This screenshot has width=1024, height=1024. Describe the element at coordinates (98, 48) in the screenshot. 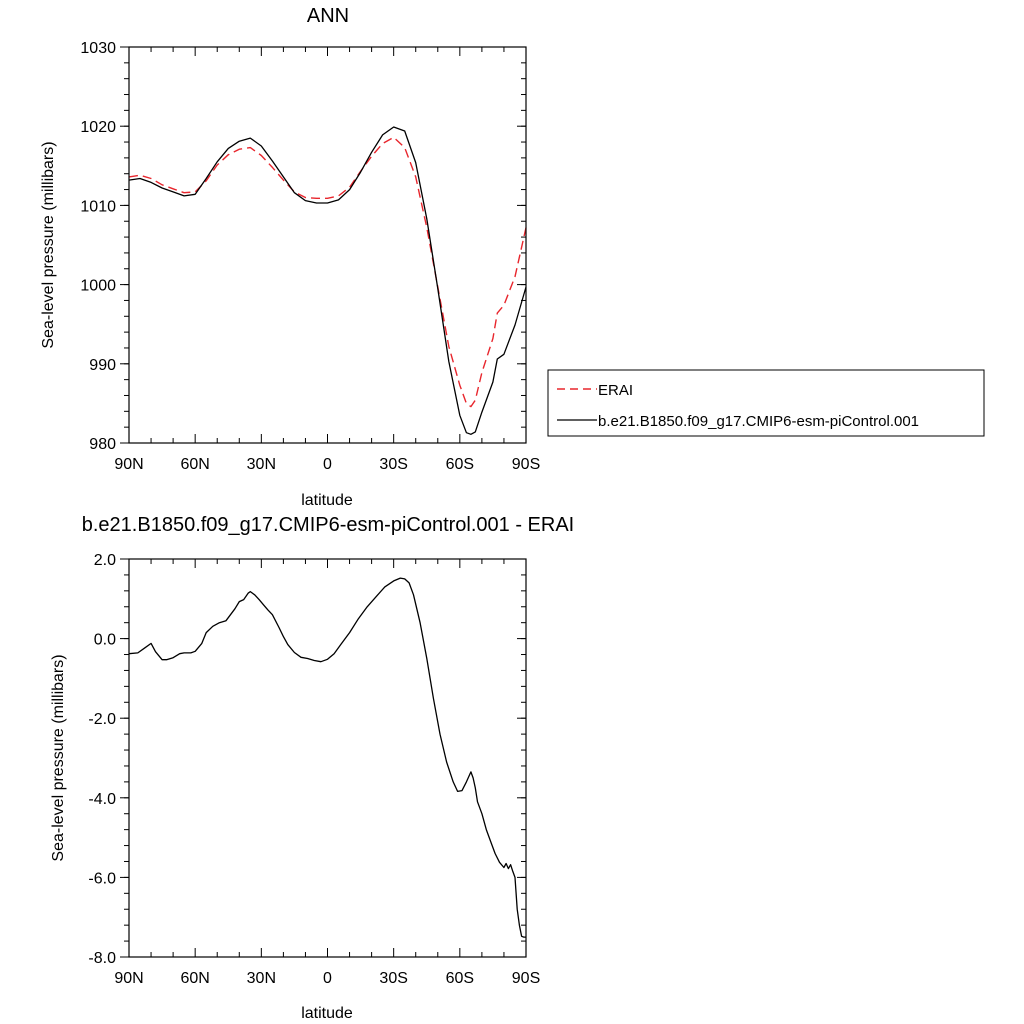

I see `y-tick-label: 1030` at that location.